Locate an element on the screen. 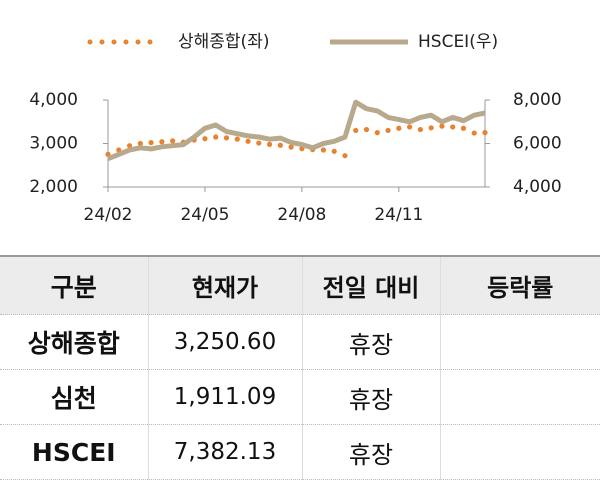 This screenshot has height=480, width=600. x-tick-label: 24/11 is located at coordinates (398, 215).